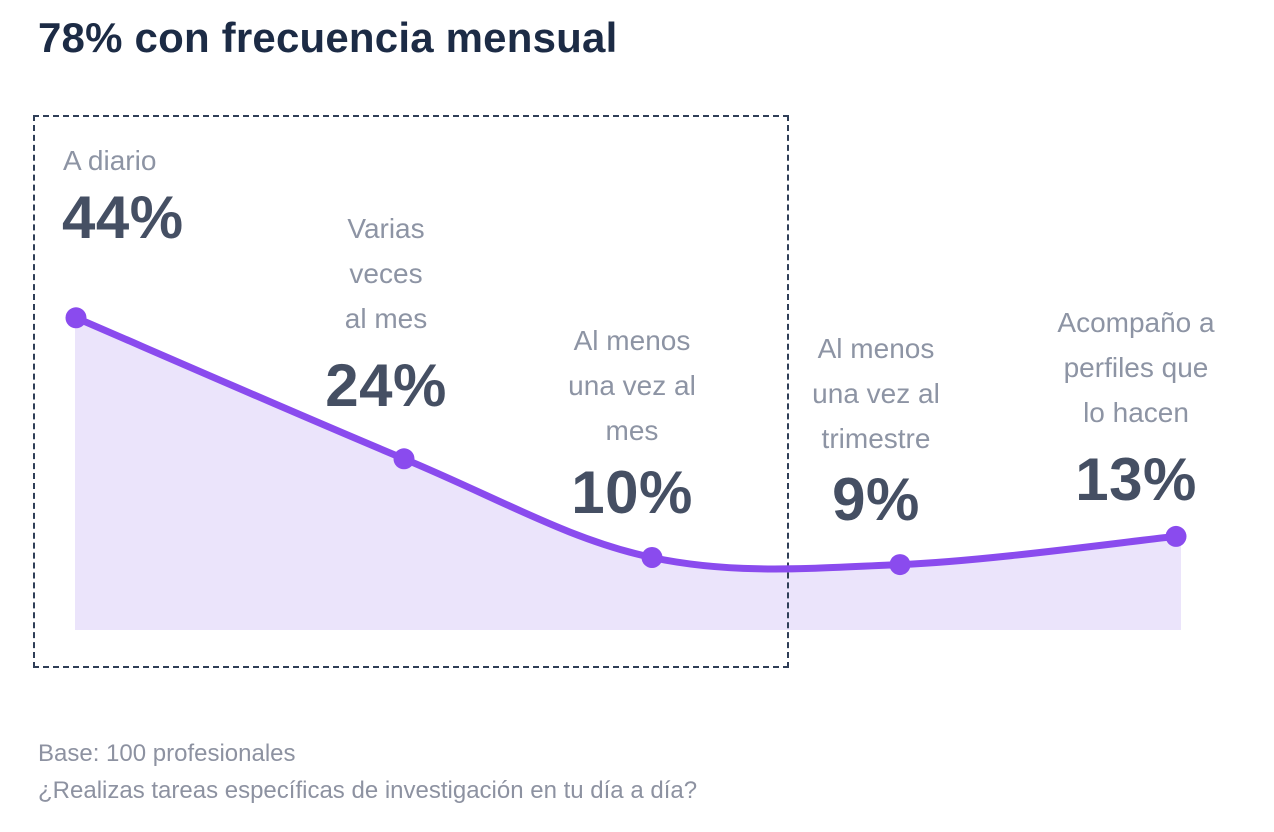 This screenshot has width=1274, height=832. I want to click on value-label: 13%, so click(1136, 479).